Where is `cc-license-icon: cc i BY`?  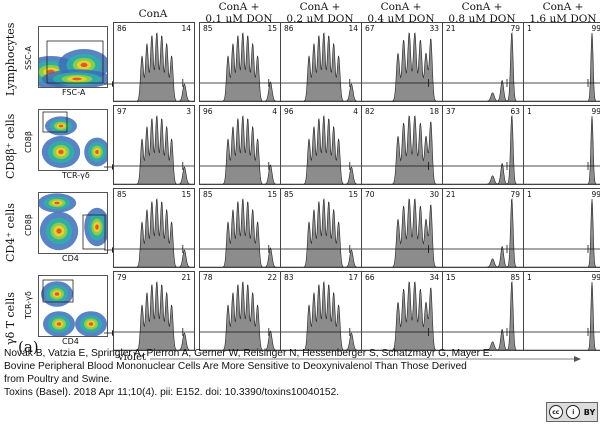 cc-license-icon: cc i BY is located at coordinates (572, 412).